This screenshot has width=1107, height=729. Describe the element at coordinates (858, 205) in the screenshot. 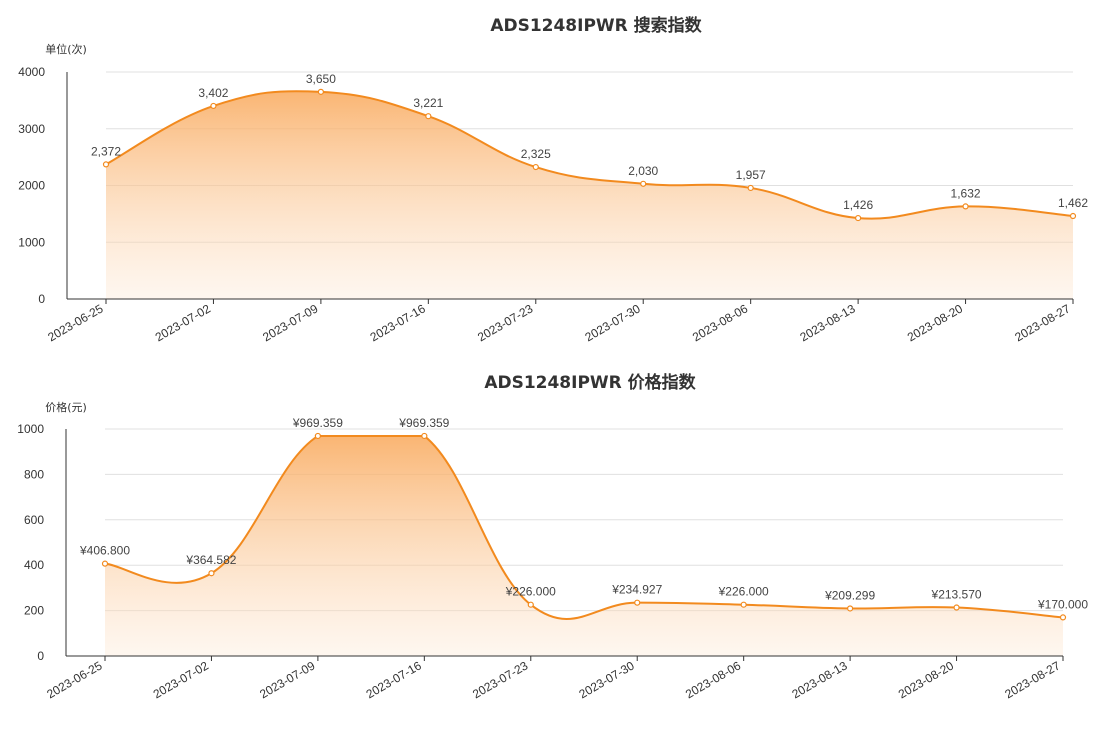

I see `data-label: 1,426` at that location.